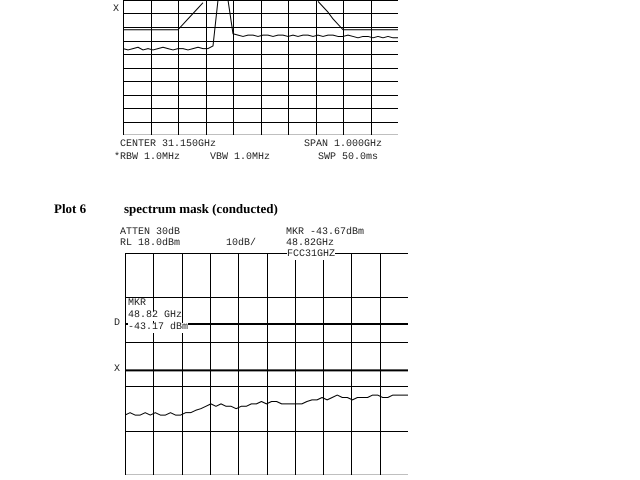  What do you see at coordinates (116, 9) in the screenshot?
I see `text: X` at bounding box center [116, 9].